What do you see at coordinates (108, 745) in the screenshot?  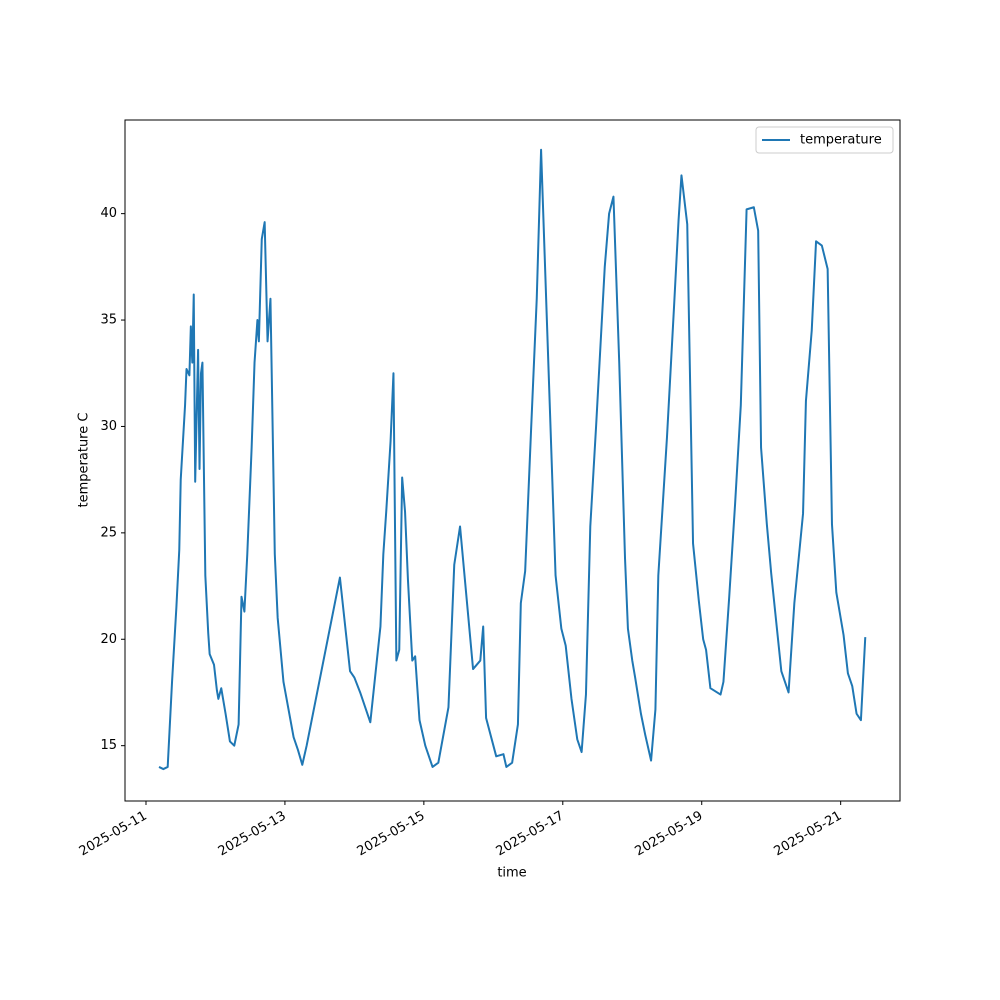 I see `y-tick-label: 15` at bounding box center [108, 745].